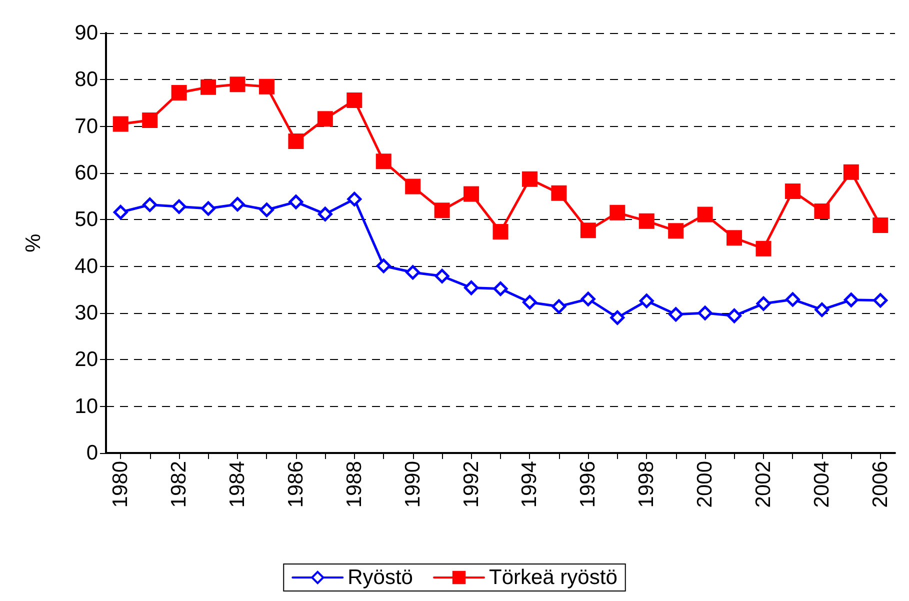  Describe the element at coordinates (86, 266) in the screenshot. I see `y-tick-label: 40` at that location.